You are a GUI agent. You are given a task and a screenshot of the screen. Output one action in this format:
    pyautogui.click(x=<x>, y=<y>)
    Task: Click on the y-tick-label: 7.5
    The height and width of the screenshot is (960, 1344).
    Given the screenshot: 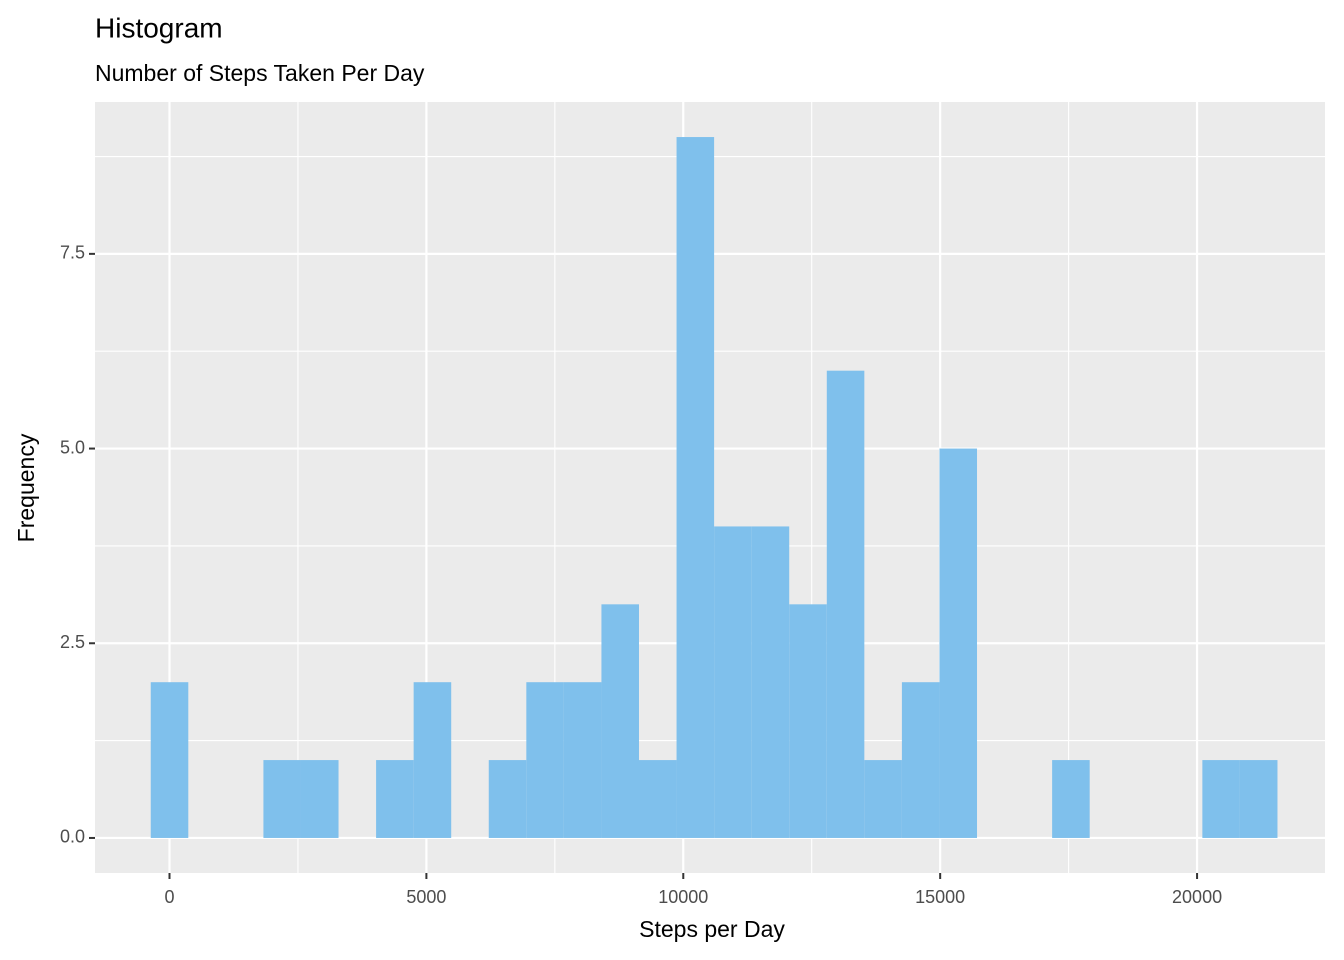 What is the action you would take?
    pyautogui.click(x=72, y=253)
    